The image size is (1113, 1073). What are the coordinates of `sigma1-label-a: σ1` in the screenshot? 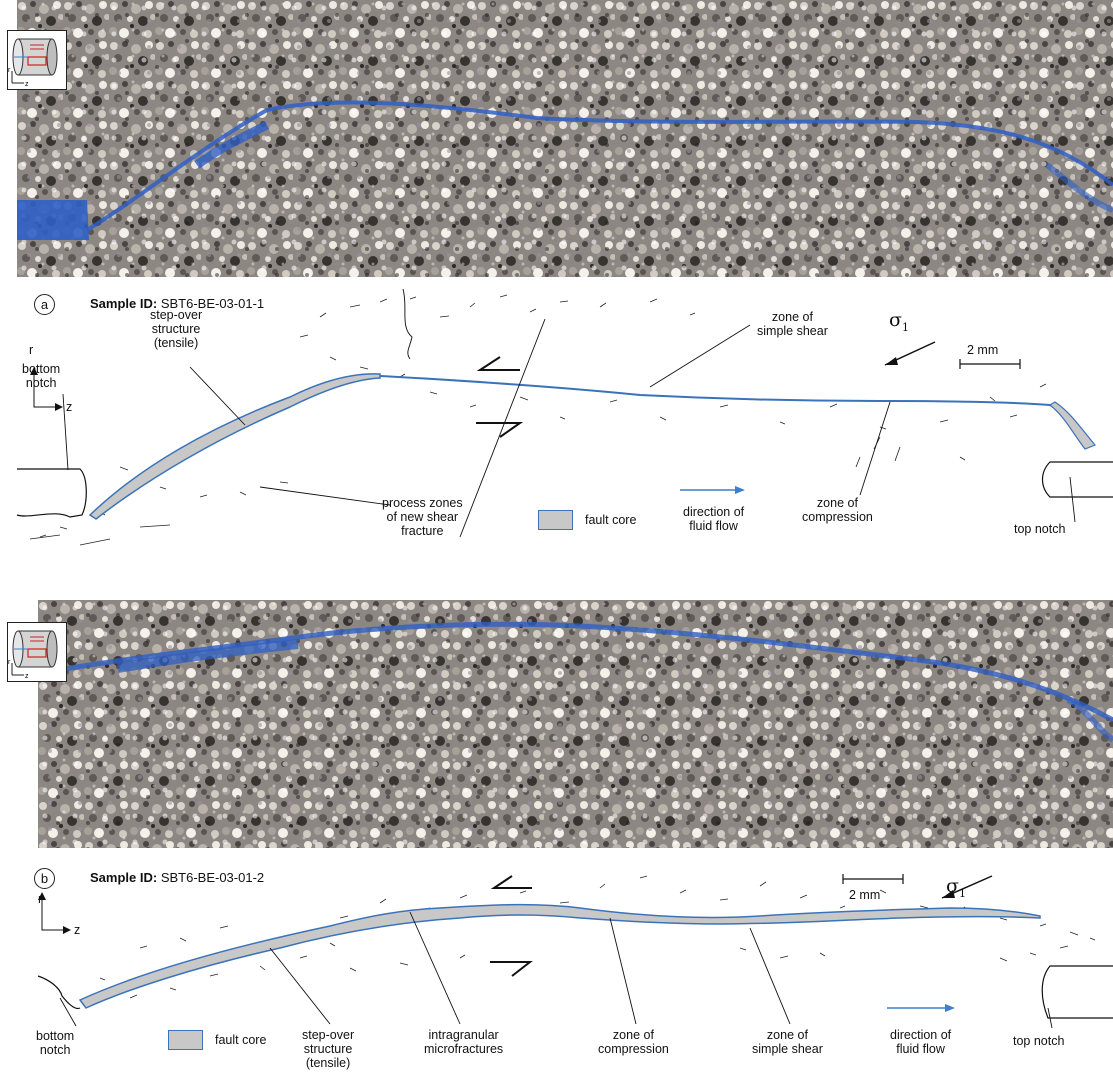 It's located at (899, 321).